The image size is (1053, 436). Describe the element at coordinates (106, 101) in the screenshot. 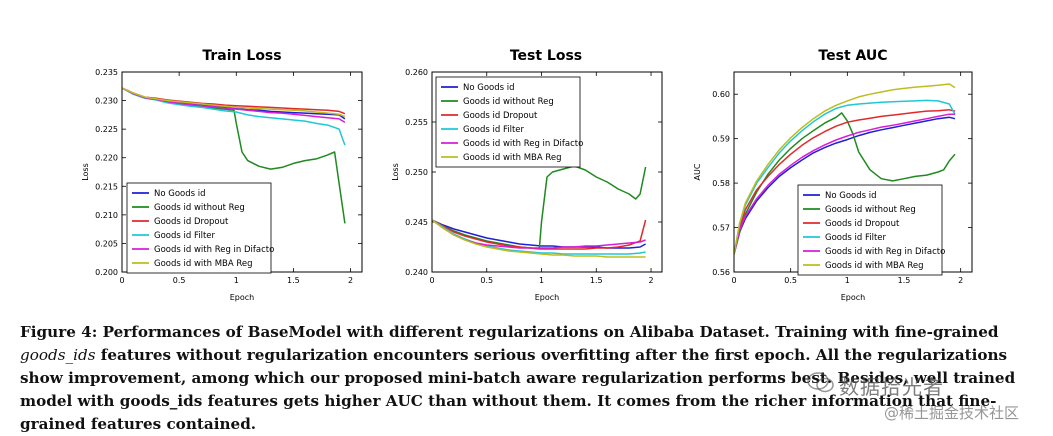

I see `y-tick-label: 0.230` at that location.